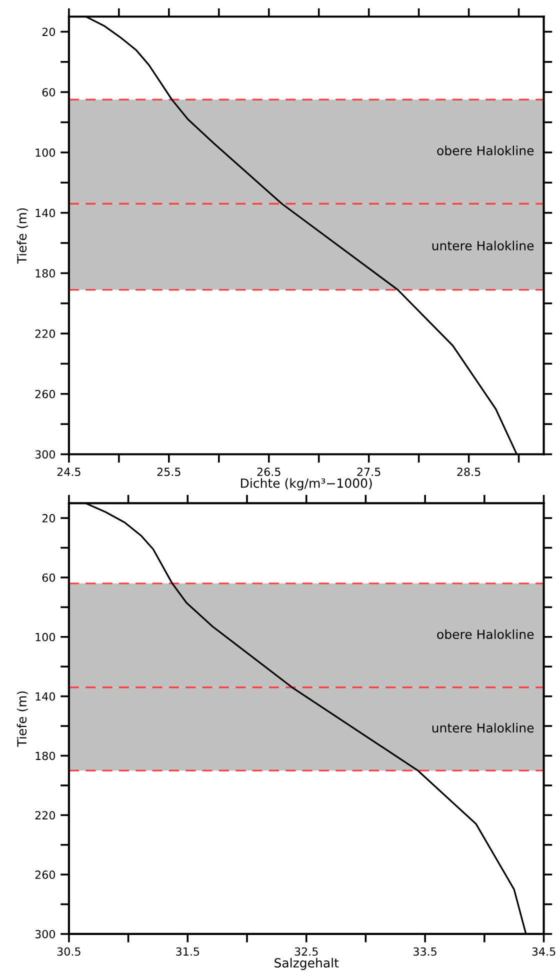  What do you see at coordinates (68, 472) in the screenshot?
I see `x-tick-label: 24.5` at bounding box center [68, 472].